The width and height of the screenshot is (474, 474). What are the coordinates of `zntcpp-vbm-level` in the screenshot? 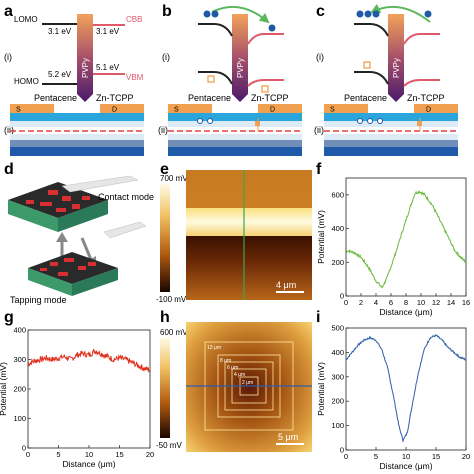 It's located at (421, 83).